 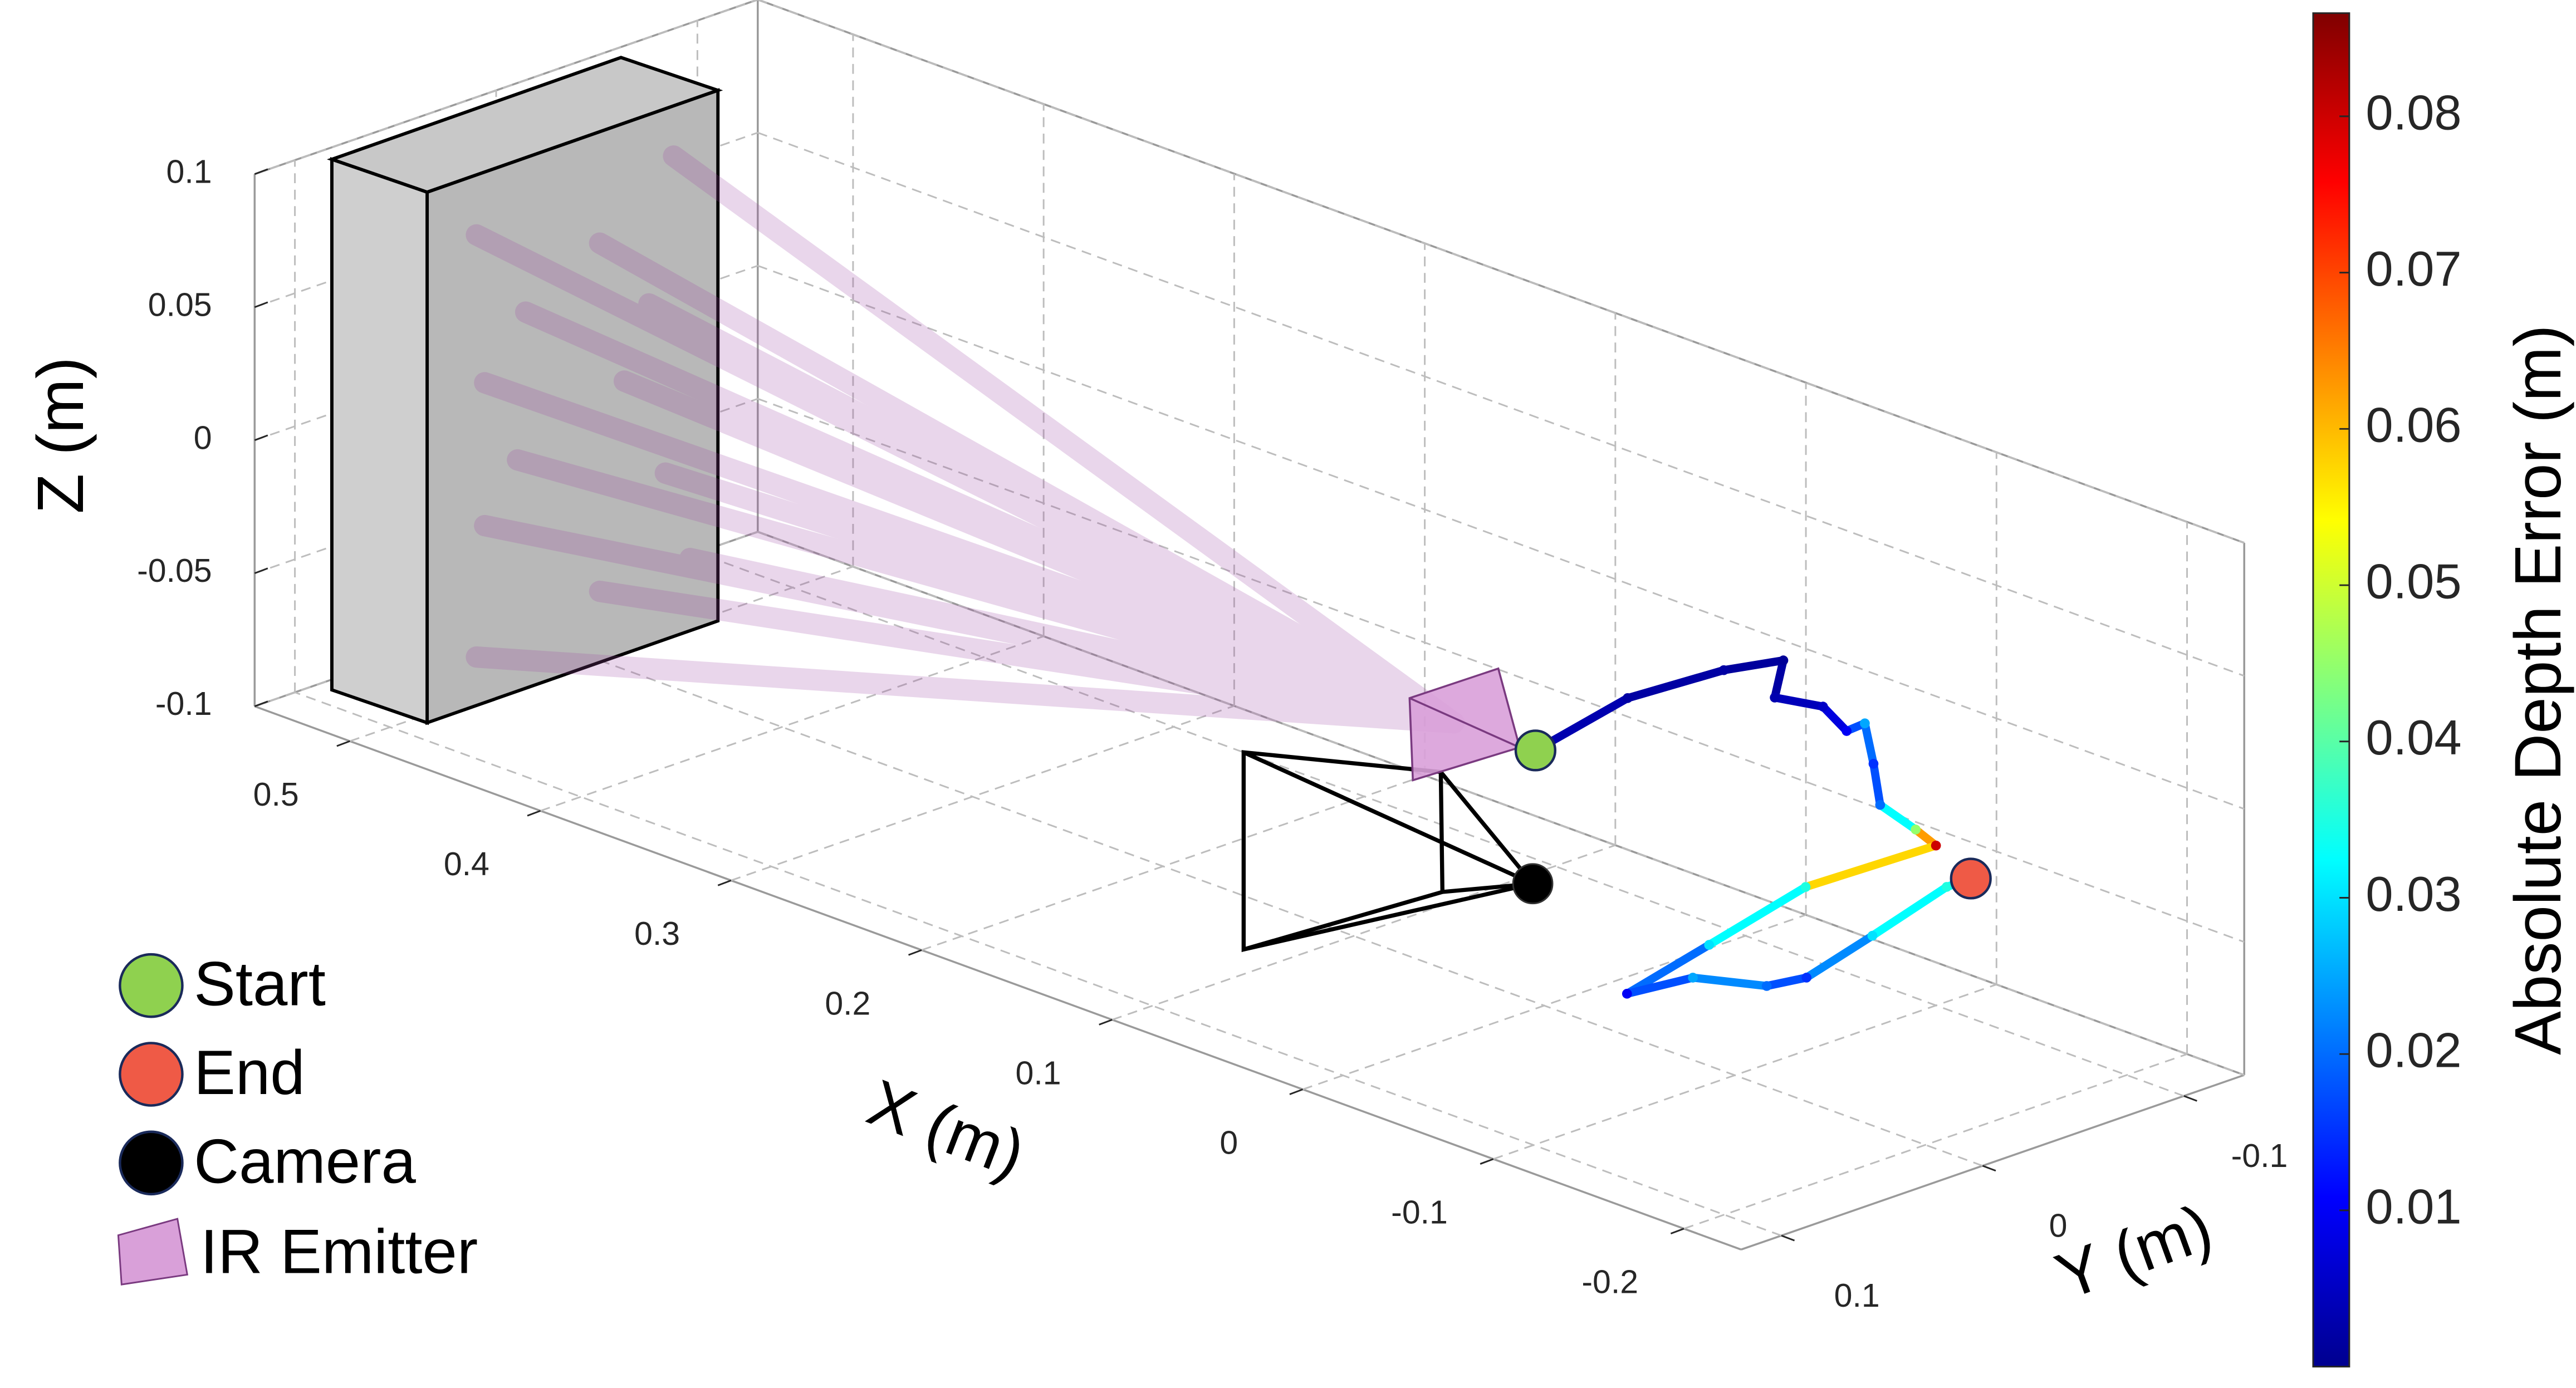 I want to click on z-tick-label: 0.05, so click(x=180, y=304).